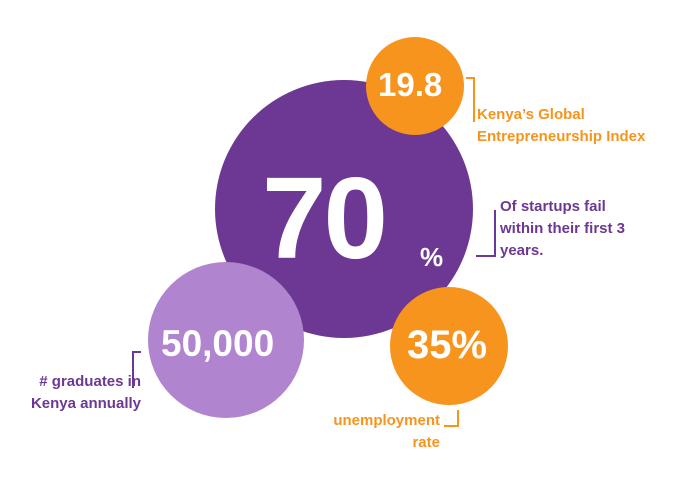 This screenshot has width=696, height=495. What do you see at coordinates (325, 218) in the screenshot?
I see `startup-failure-value: 70` at bounding box center [325, 218].